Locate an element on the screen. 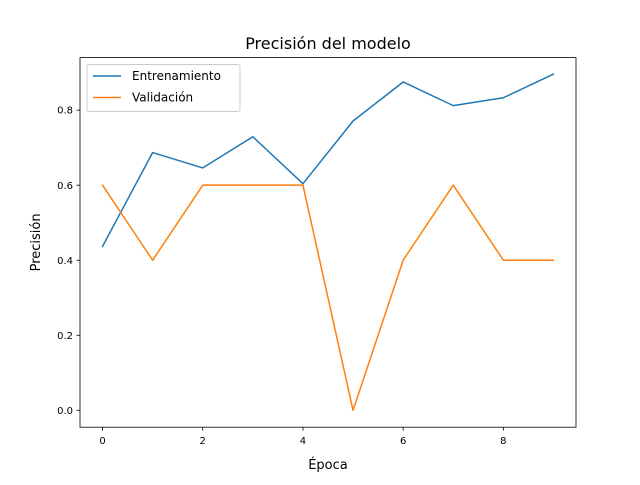  y-axis-ticks: 0.0 0.2 0.4 0.6 0.8 is located at coordinates (68, 261).